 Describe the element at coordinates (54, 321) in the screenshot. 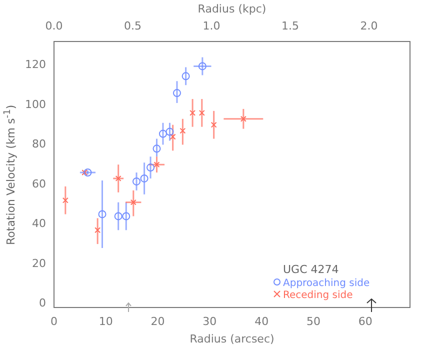

I see `x-tick-label: 0` at that location.